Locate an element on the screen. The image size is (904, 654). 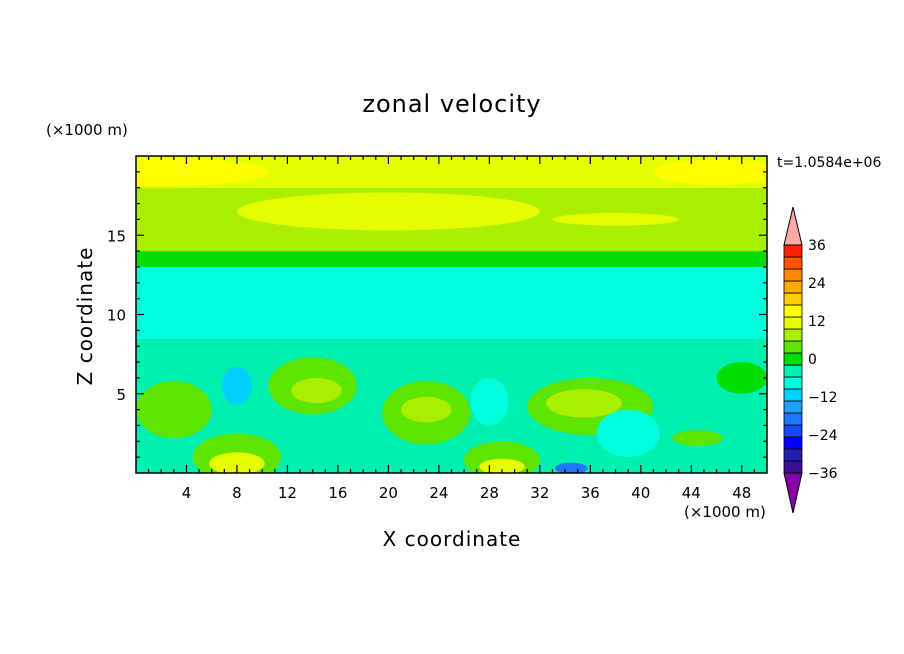
time-label: t=1.0584e+06 is located at coordinates (829, 163).